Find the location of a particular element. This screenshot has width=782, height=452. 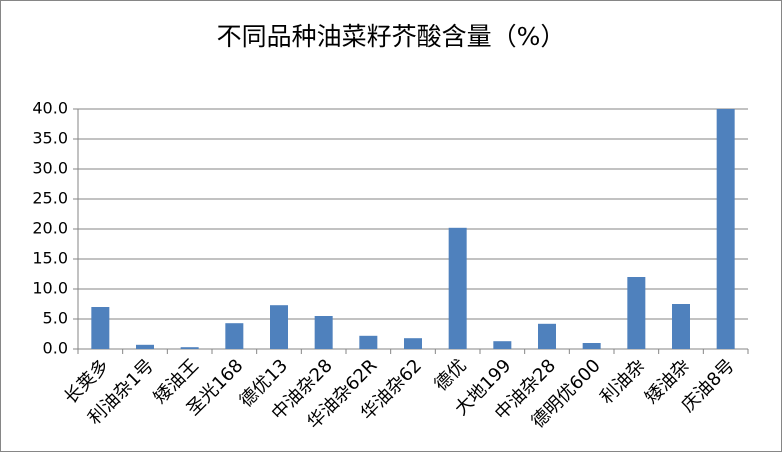

y-tick-label: 30.0 is located at coordinates (50, 168).